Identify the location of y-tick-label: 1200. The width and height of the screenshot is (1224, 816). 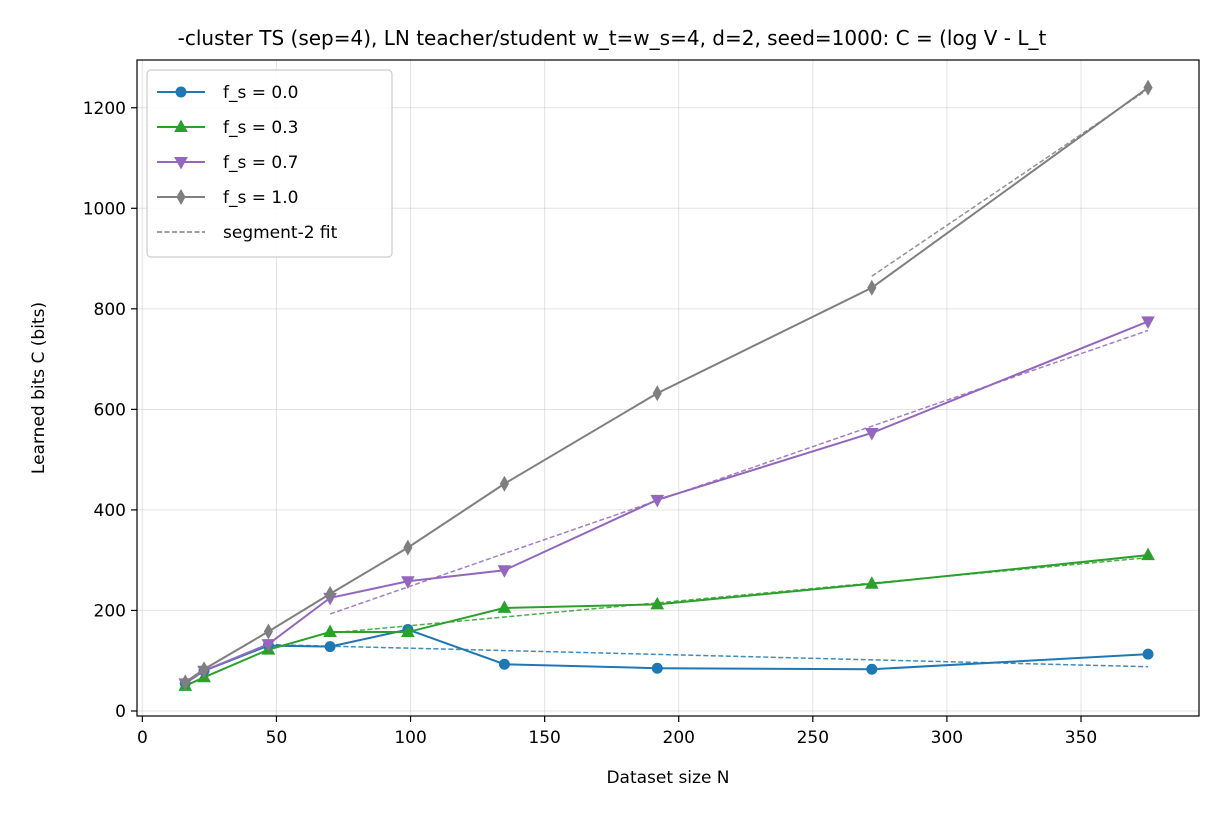
(104, 109).